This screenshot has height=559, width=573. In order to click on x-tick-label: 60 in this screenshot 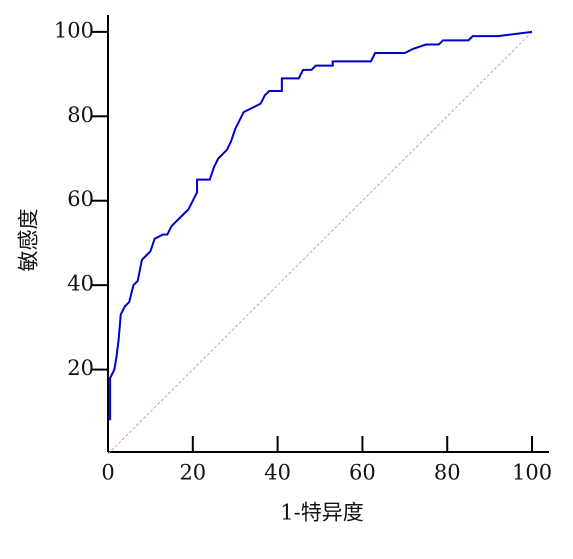, I will do `click(362, 473)`.